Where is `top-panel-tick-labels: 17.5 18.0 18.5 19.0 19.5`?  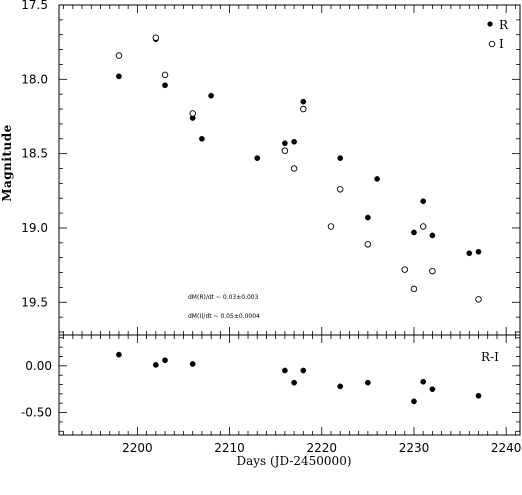
top-panel-tick-labels: 17.5 18.0 18.5 19.0 19.5 is located at coordinates (34, 154).